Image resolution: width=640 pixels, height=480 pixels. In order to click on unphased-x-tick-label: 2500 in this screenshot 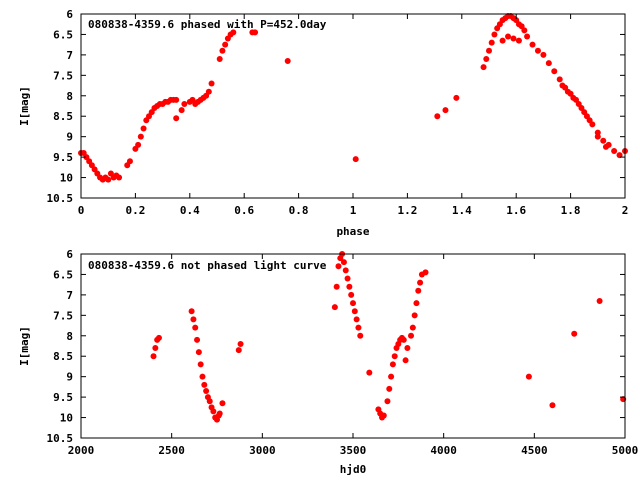, I will do `click(171, 450)`.